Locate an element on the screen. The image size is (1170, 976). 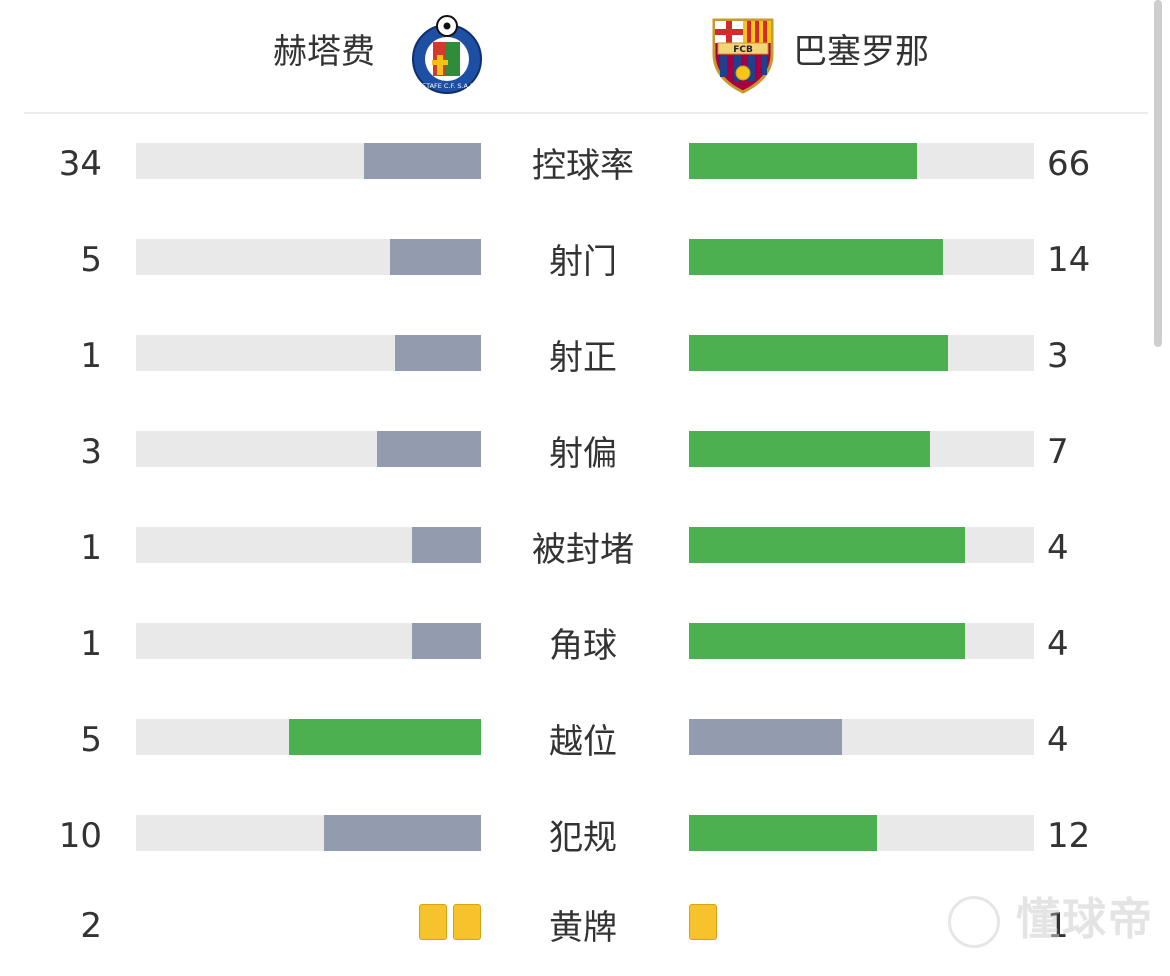
stat-row: 5 射门 14 is located at coordinates (575, 262).